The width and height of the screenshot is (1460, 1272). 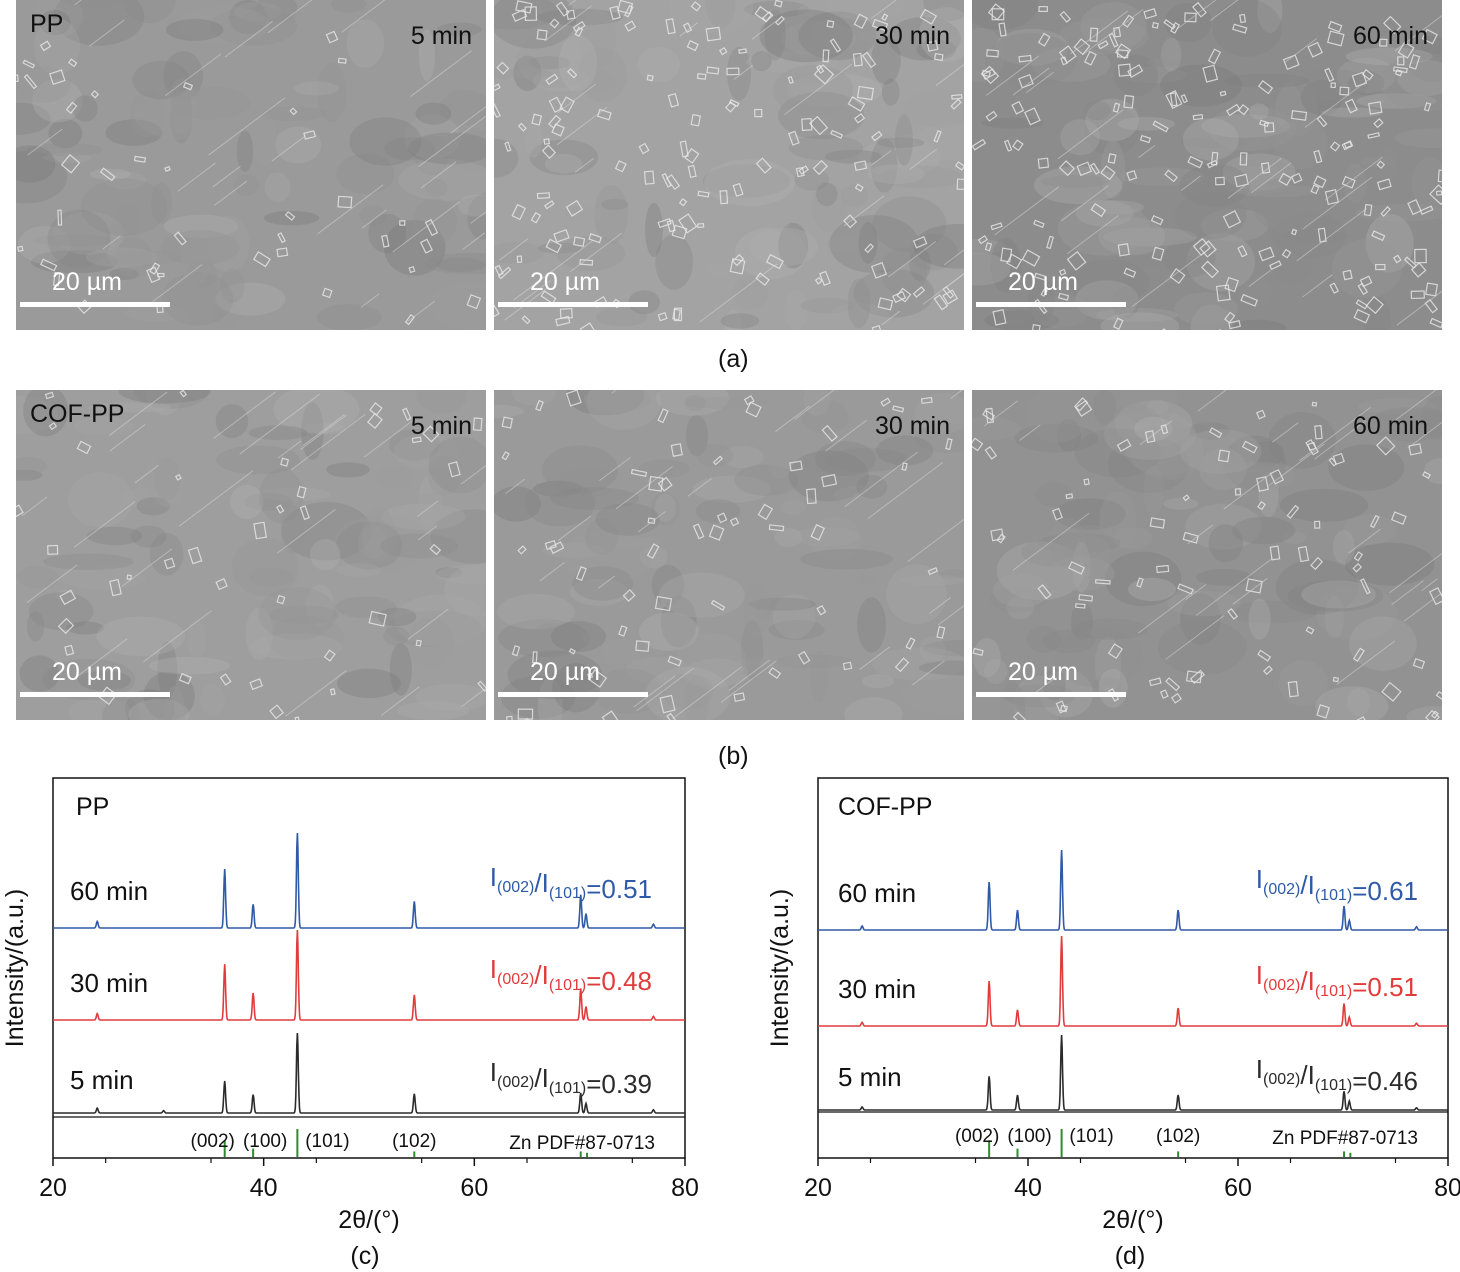 What do you see at coordinates (571, 975) in the screenshot?
I see `intensity-ratio: I(002)/I(101)=0.48` at bounding box center [571, 975].